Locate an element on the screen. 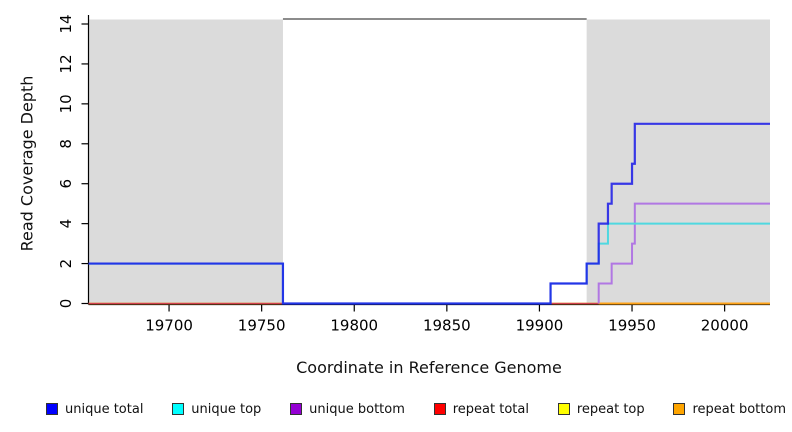 This screenshot has height=432, width=792. legend-item: repeat top is located at coordinates (601, 409).